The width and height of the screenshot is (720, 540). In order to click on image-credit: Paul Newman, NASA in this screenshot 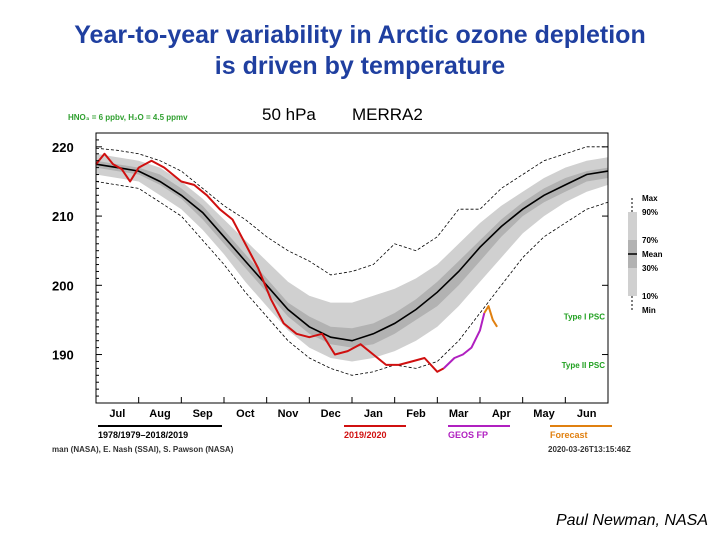, I will do `click(631, 520)`.